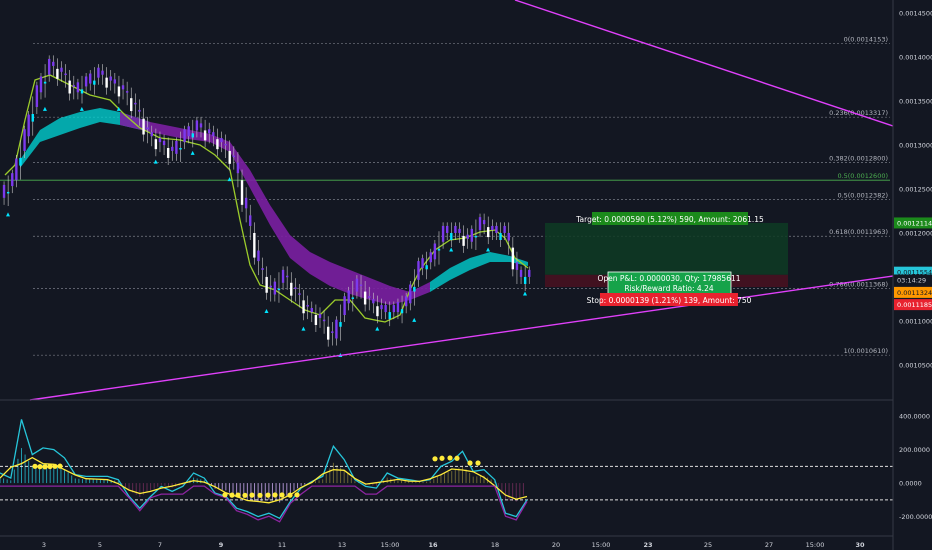 Image resolution: width=932 pixels, height=550 pixels. I want to click on fib-level-label: 0.236(0.0013317), so click(858, 113).